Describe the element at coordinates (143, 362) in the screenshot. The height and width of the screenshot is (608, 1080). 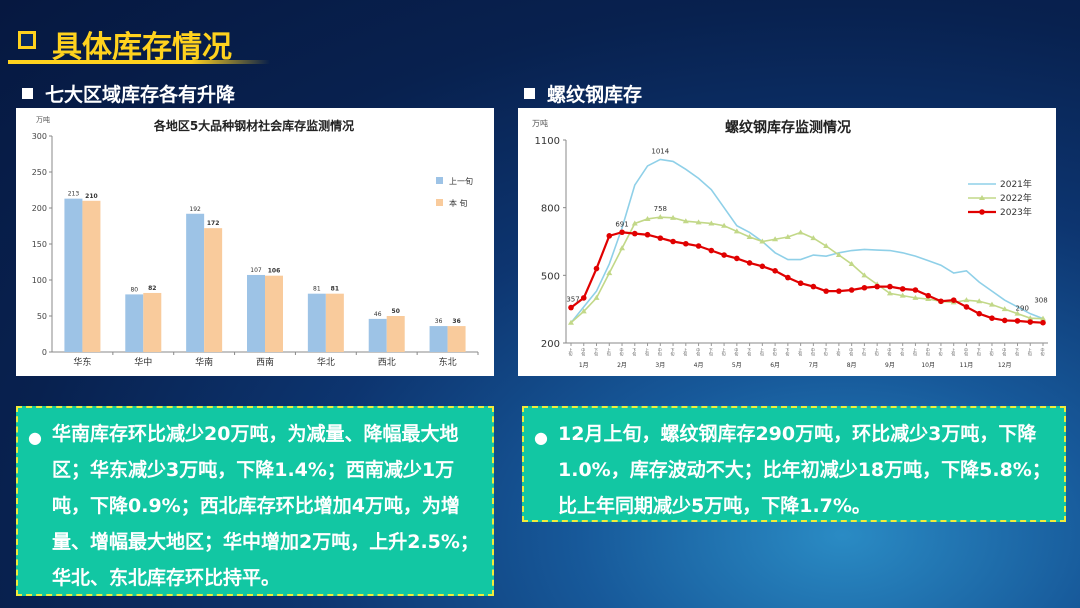
I see `x-tick-label: 华中` at that location.